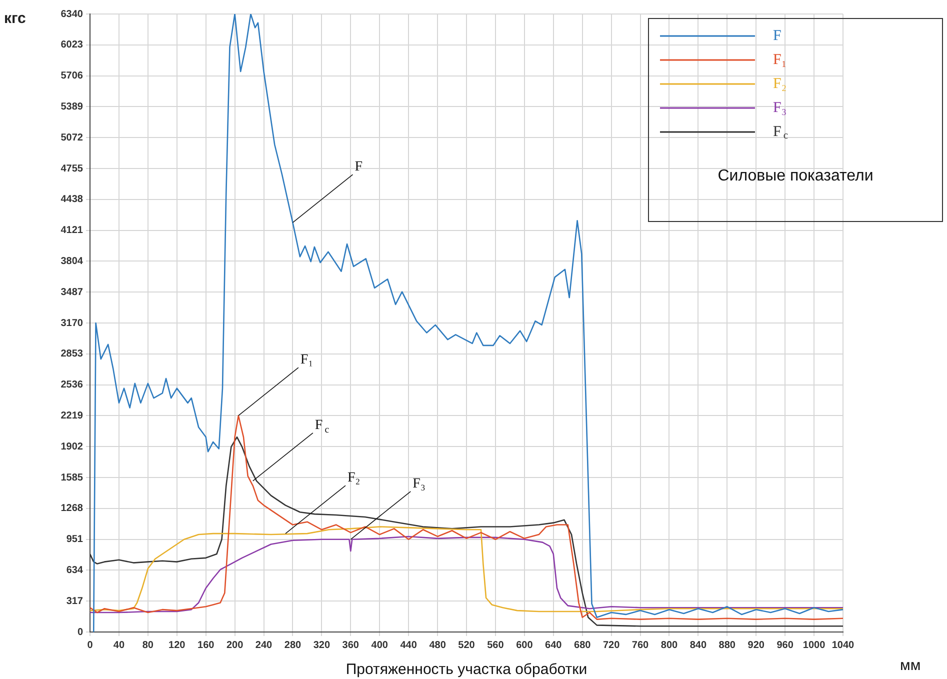  I want to click on x-tick-label: 320, so click(321, 645).